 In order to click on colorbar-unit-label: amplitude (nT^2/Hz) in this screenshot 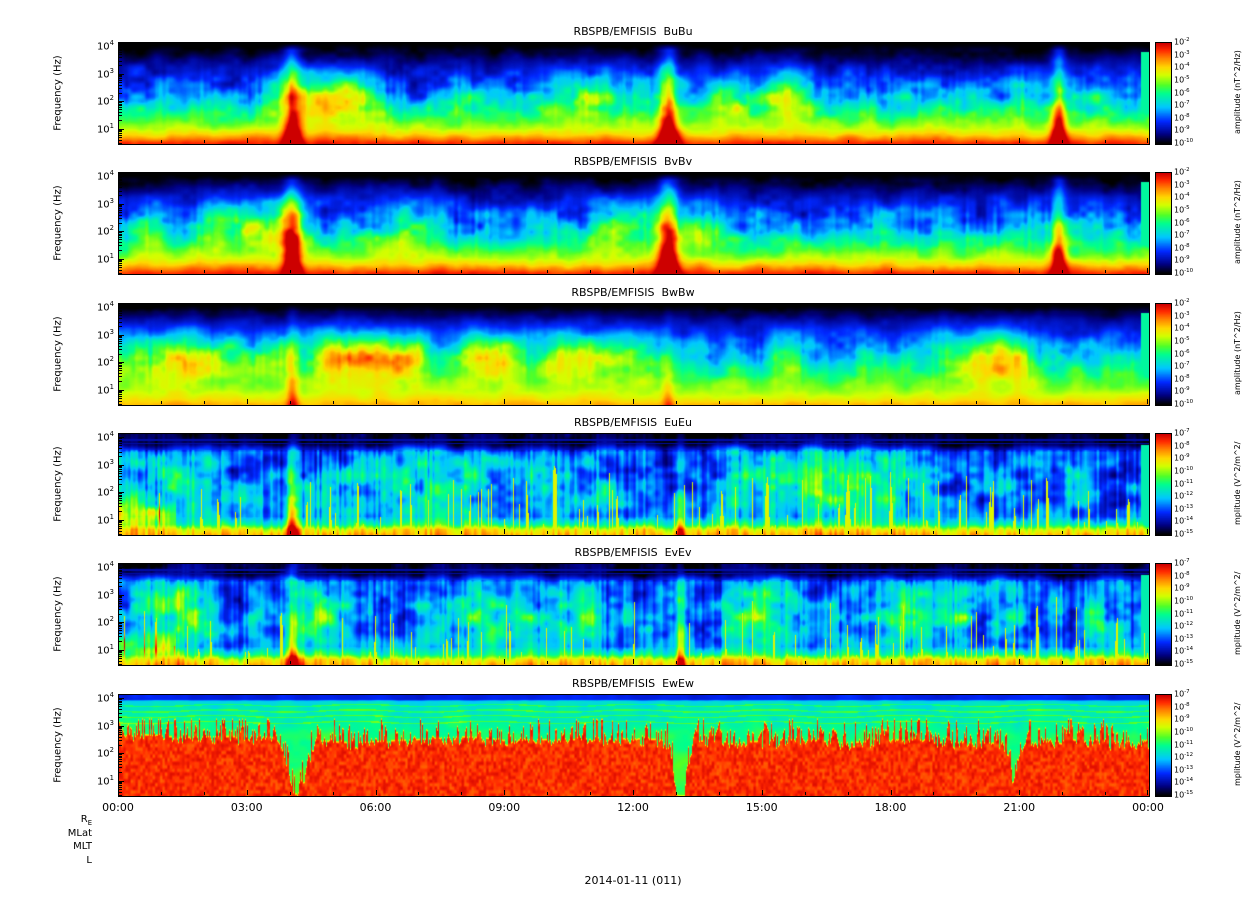, I will do `click(1237, 92)`.